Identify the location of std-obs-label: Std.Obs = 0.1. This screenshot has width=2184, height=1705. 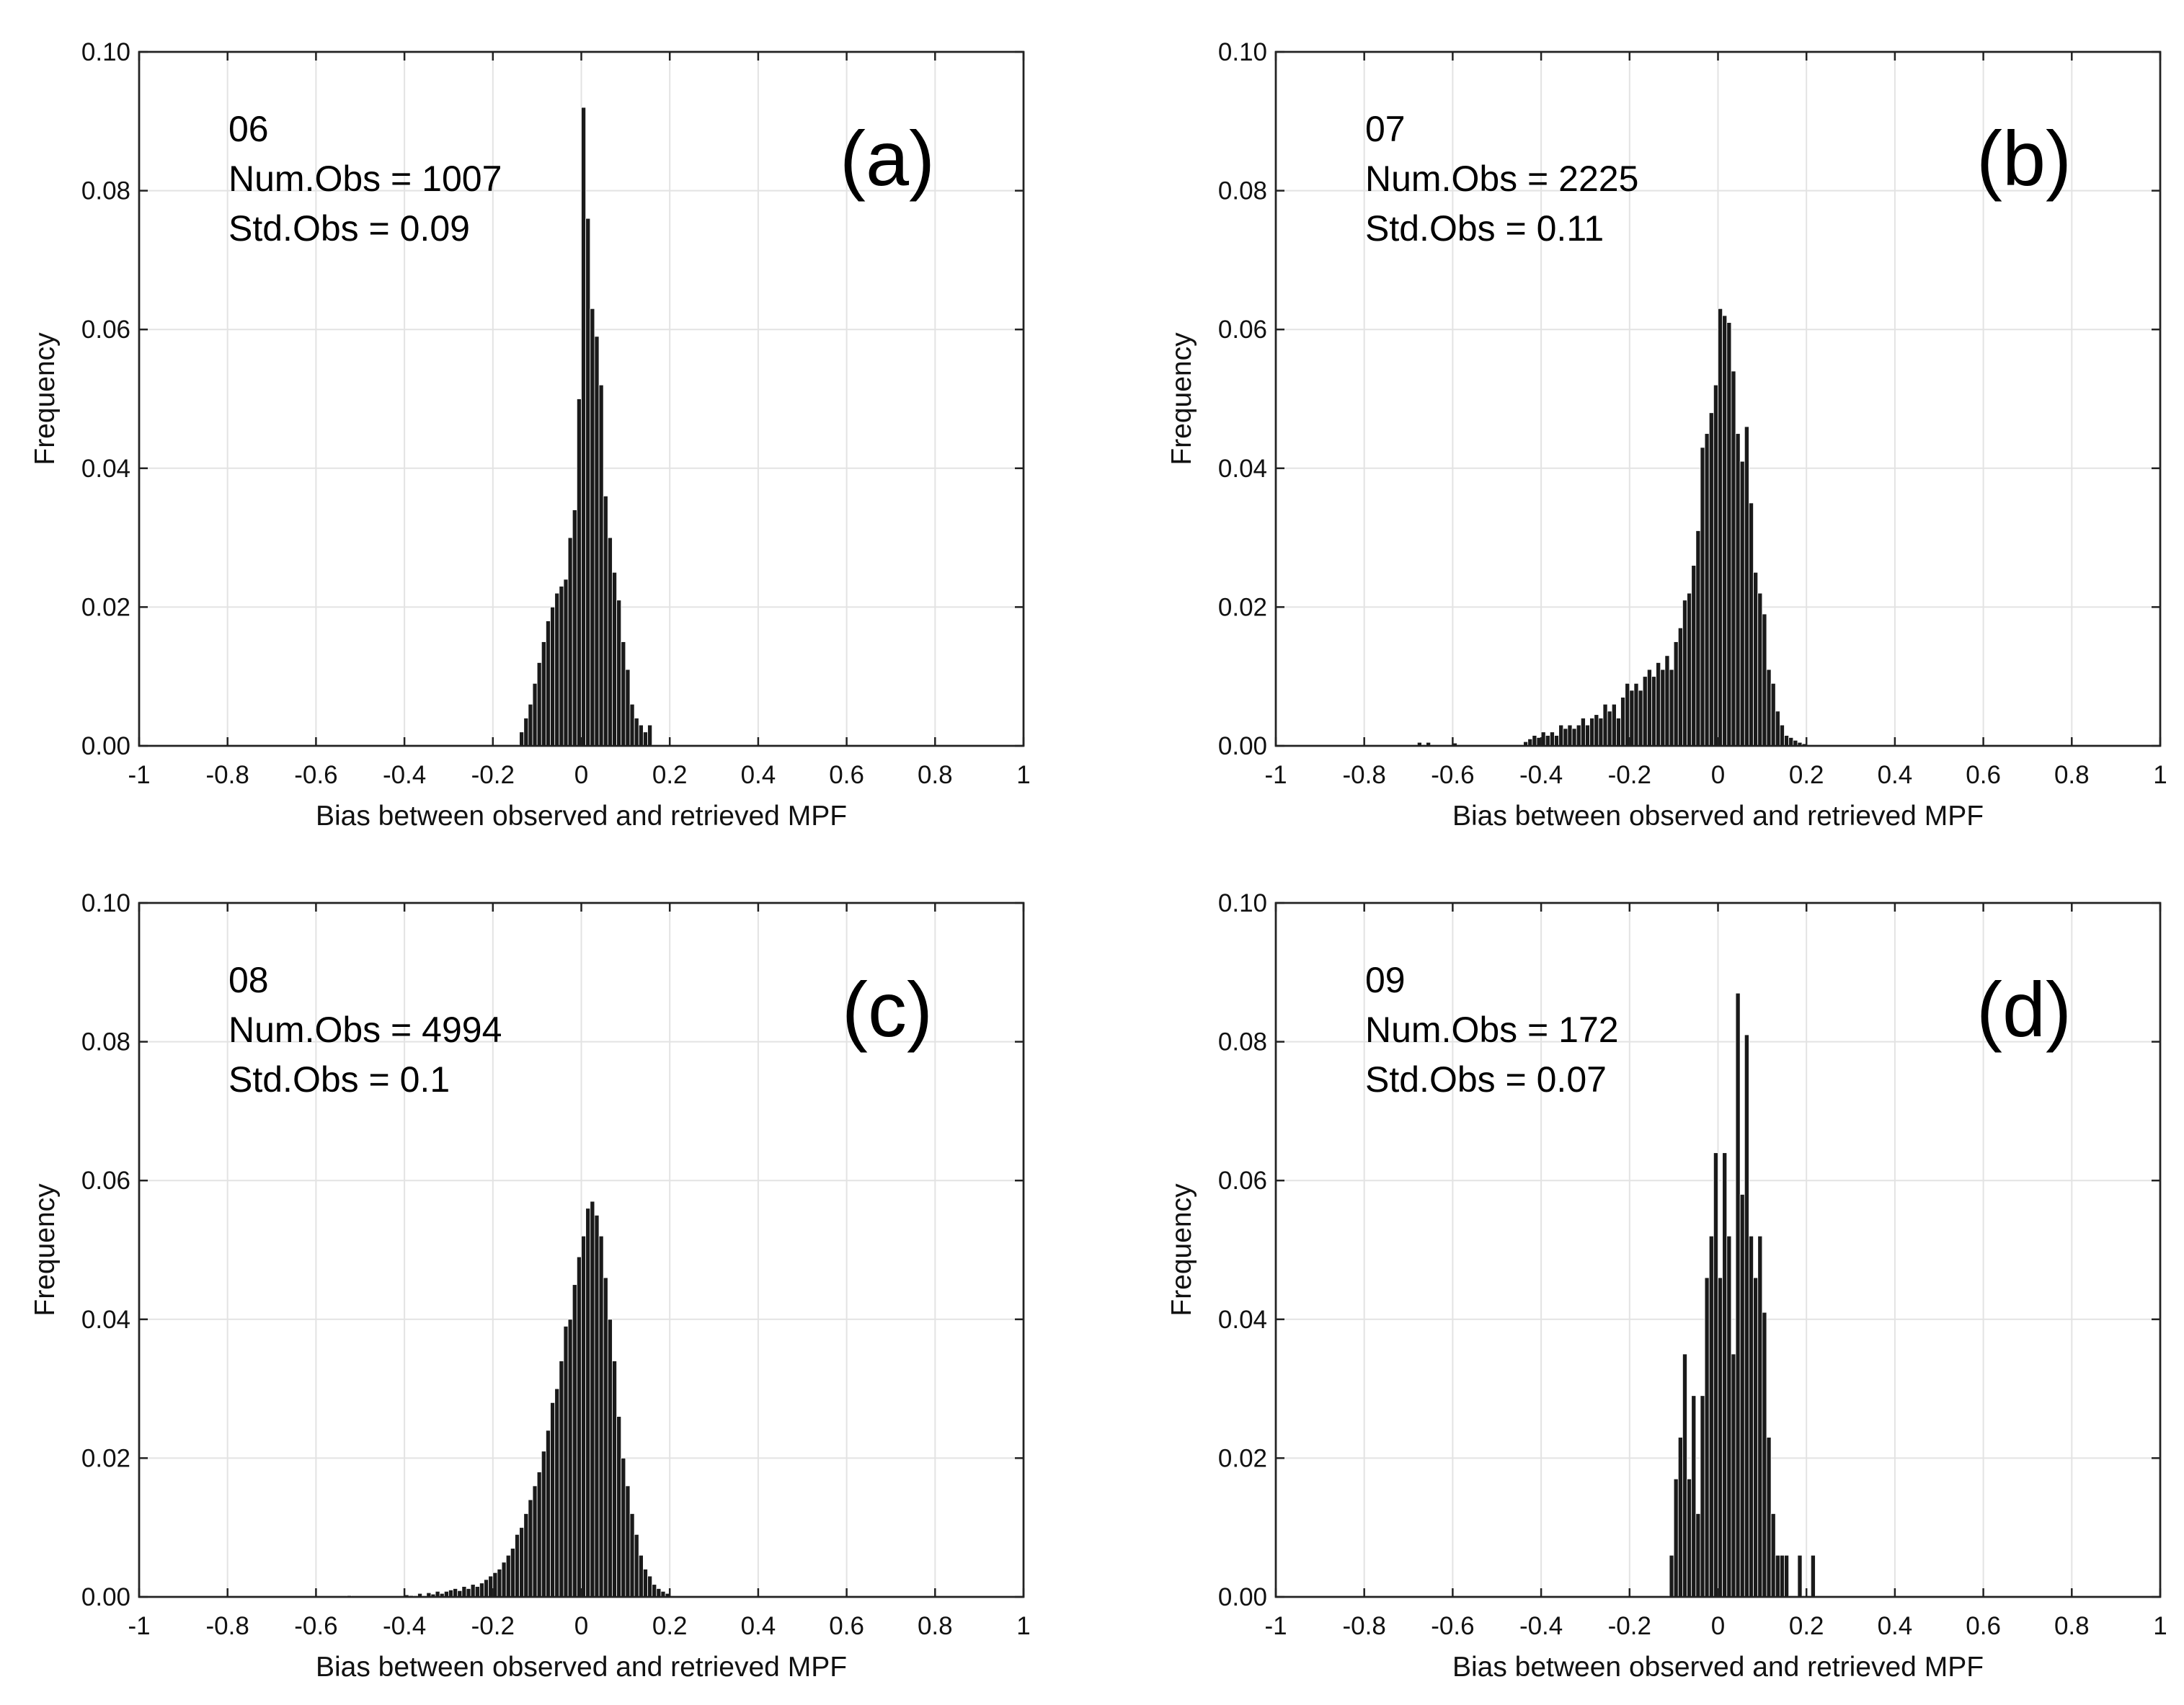
(339, 1079).